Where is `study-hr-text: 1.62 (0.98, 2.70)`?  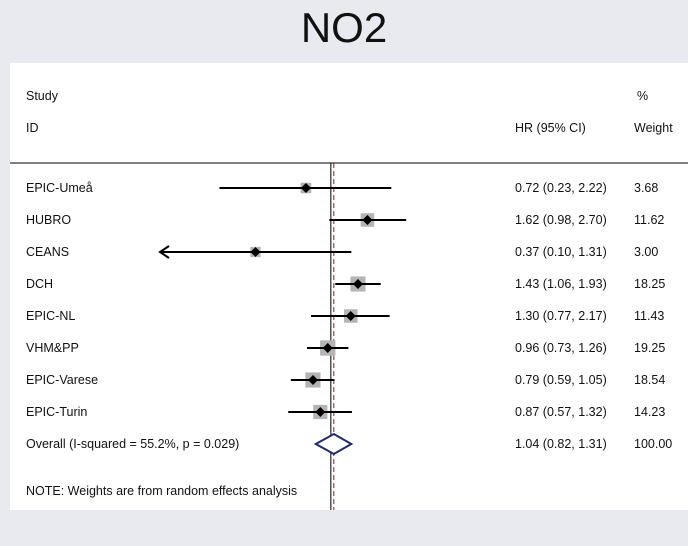 study-hr-text: 1.62 (0.98, 2.70) is located at coordinates (561, 220).